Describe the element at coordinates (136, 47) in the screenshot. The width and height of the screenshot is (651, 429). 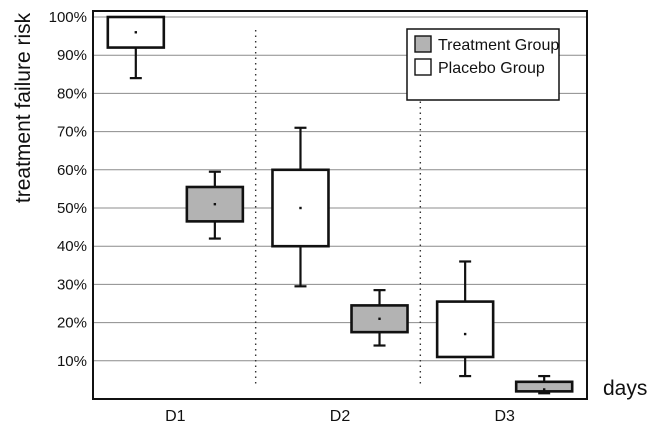
I see `box-placebo-group-d1` at that location.